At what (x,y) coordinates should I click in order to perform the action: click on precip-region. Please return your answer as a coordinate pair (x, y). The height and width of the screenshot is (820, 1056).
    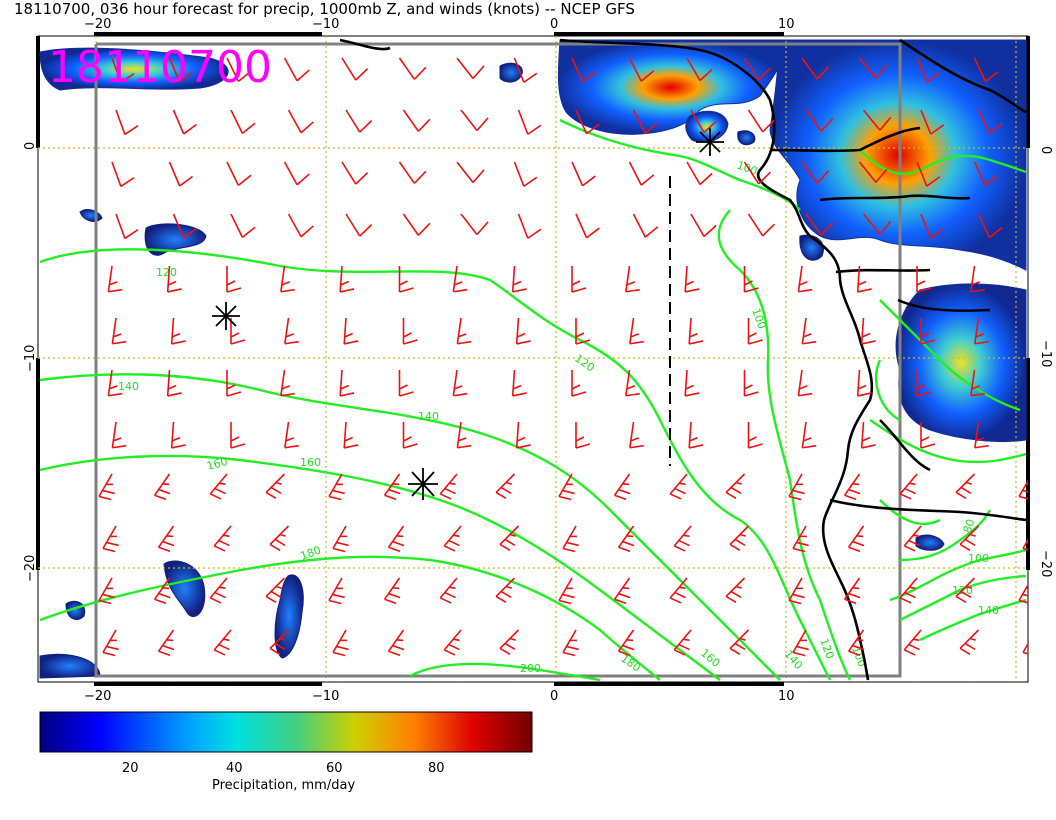
    Looking at the image, I should click on (961, 362).